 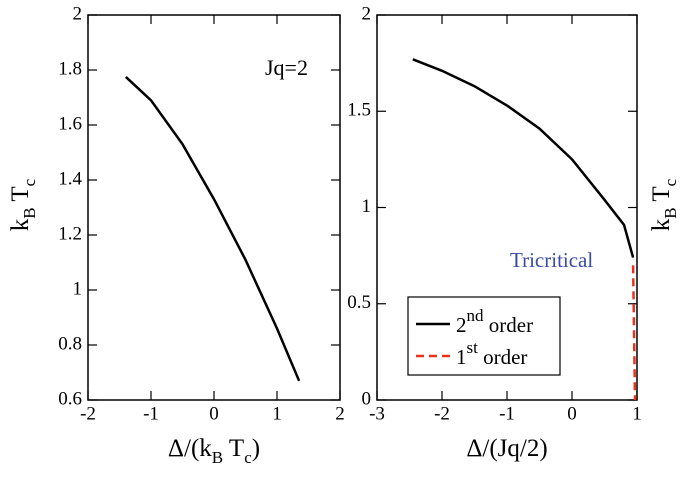 I want to click on x-axis-label: Δ/(Jq/2), so click(x=506, y=448).